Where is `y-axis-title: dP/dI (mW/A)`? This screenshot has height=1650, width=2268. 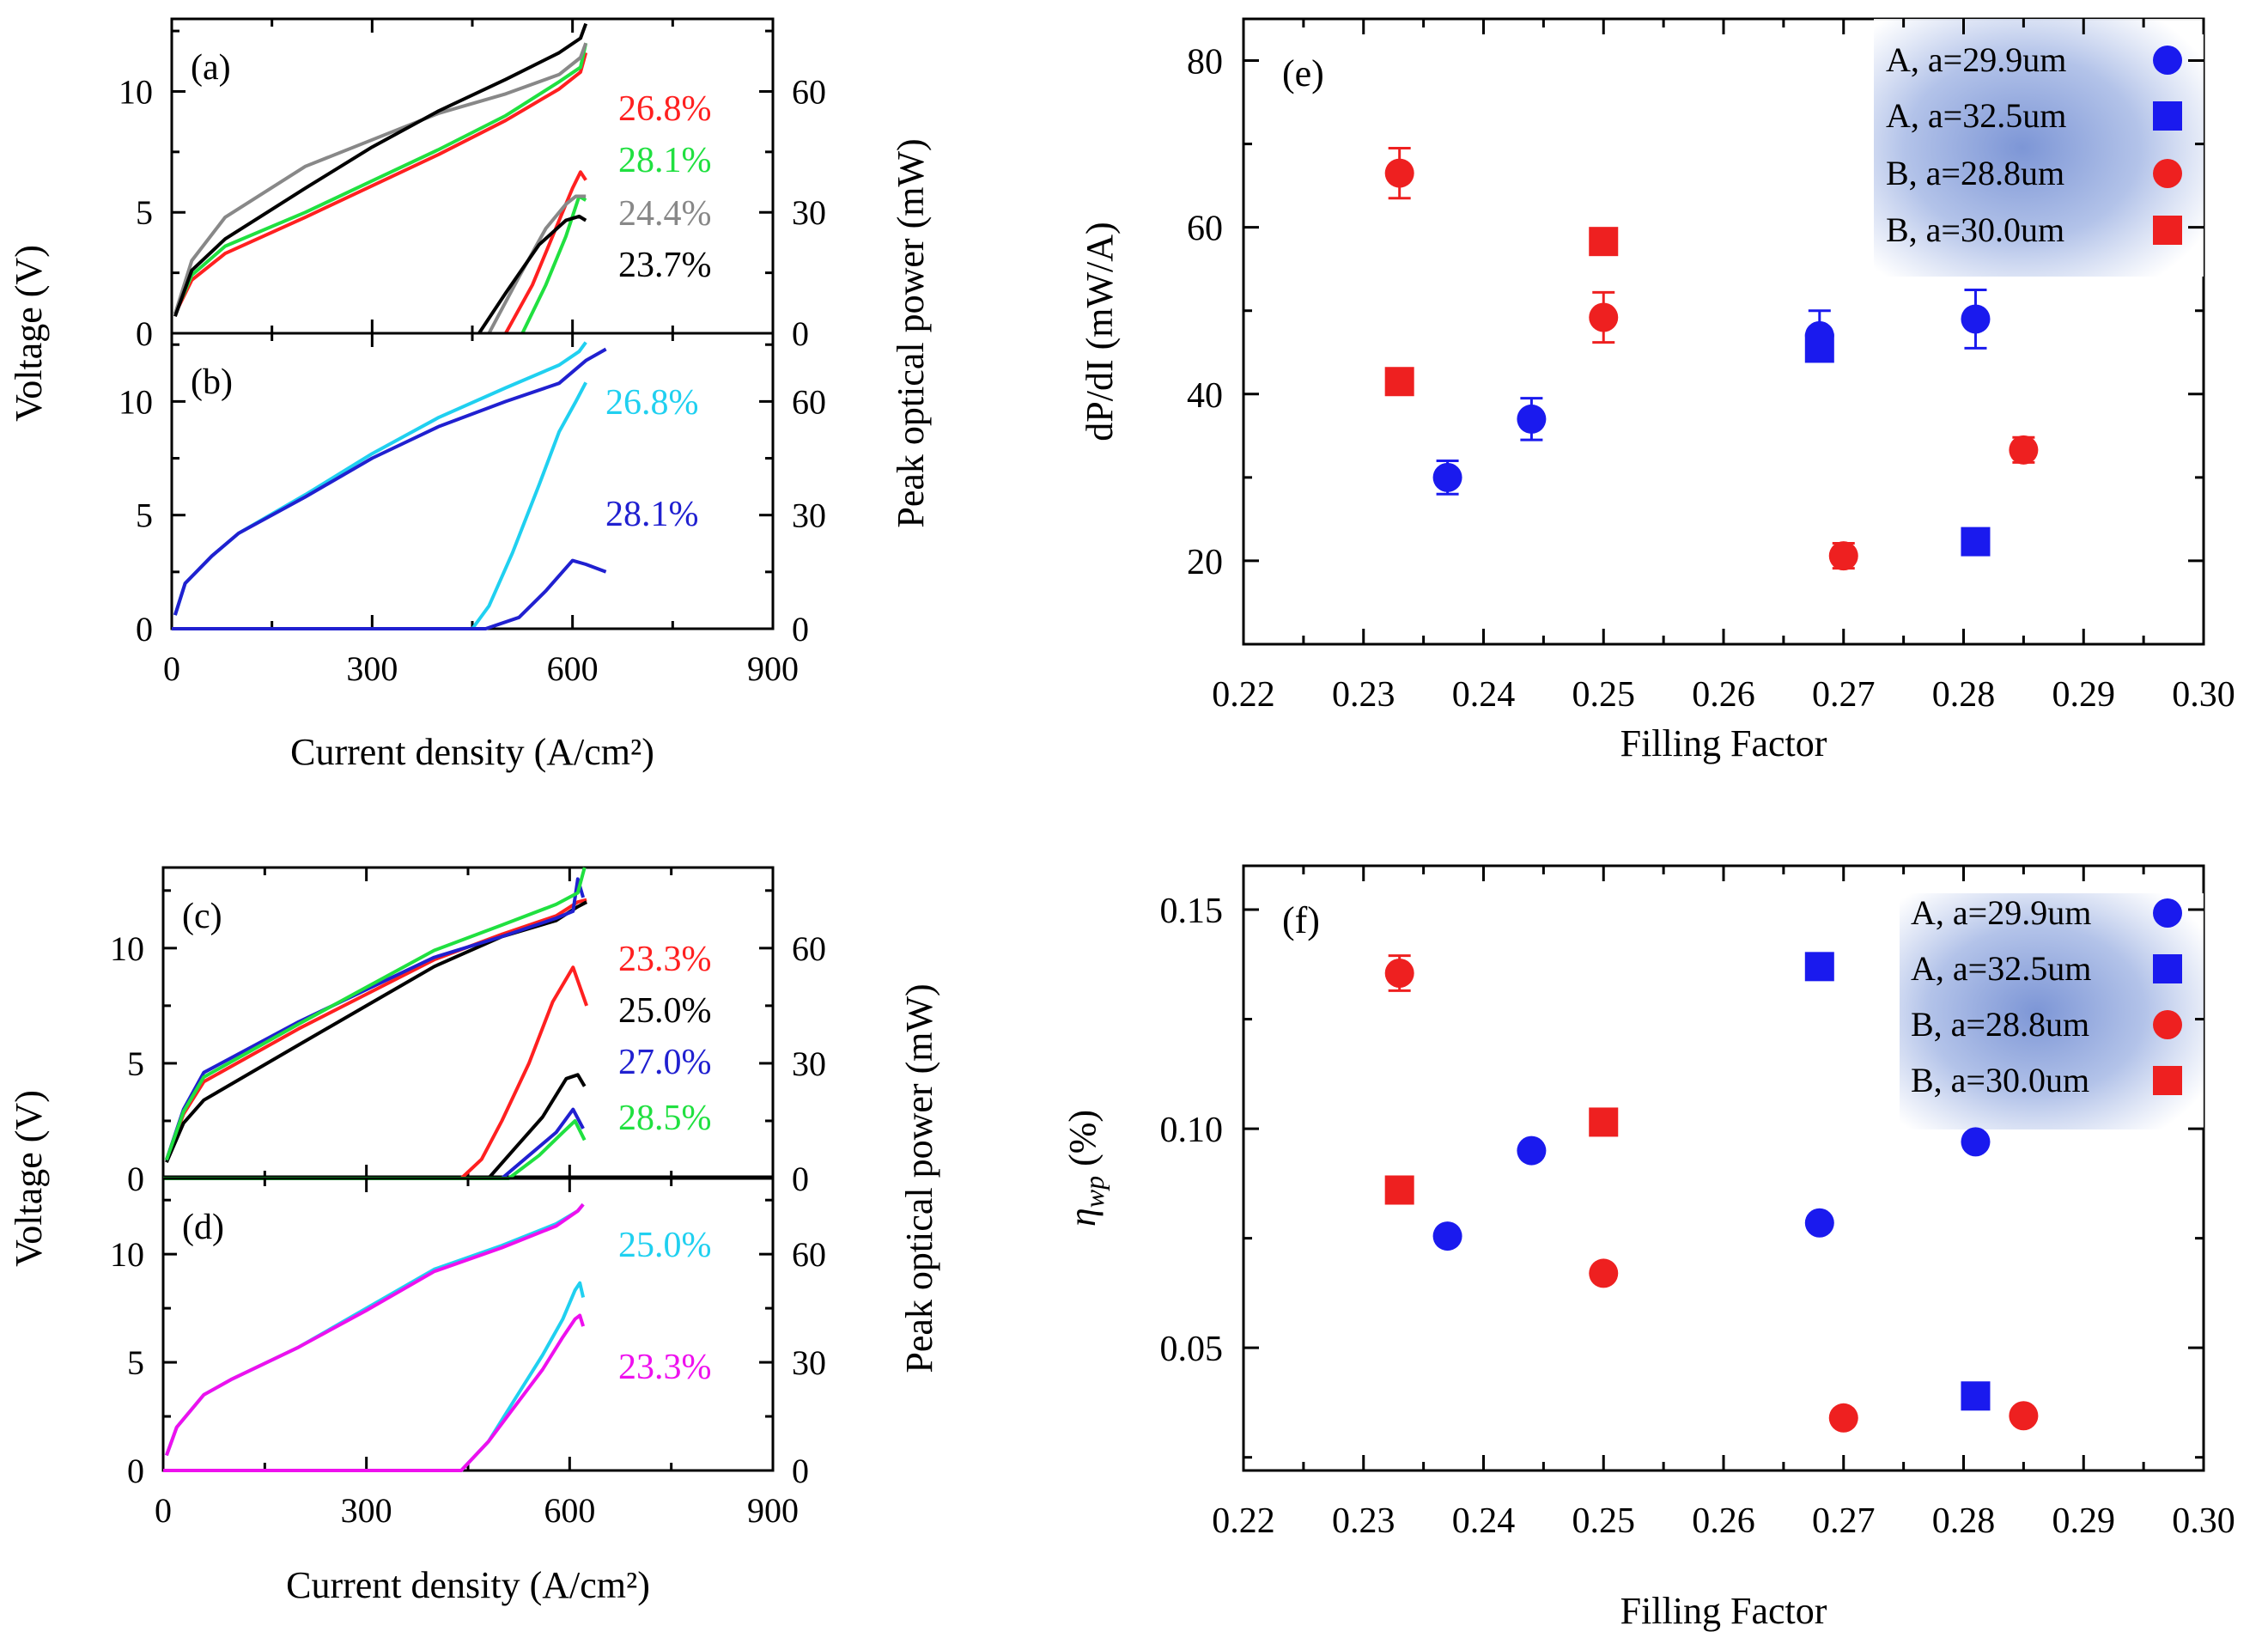
y-axis-title: dP/dI (mW/A) is located at coordinates (1100, 331).